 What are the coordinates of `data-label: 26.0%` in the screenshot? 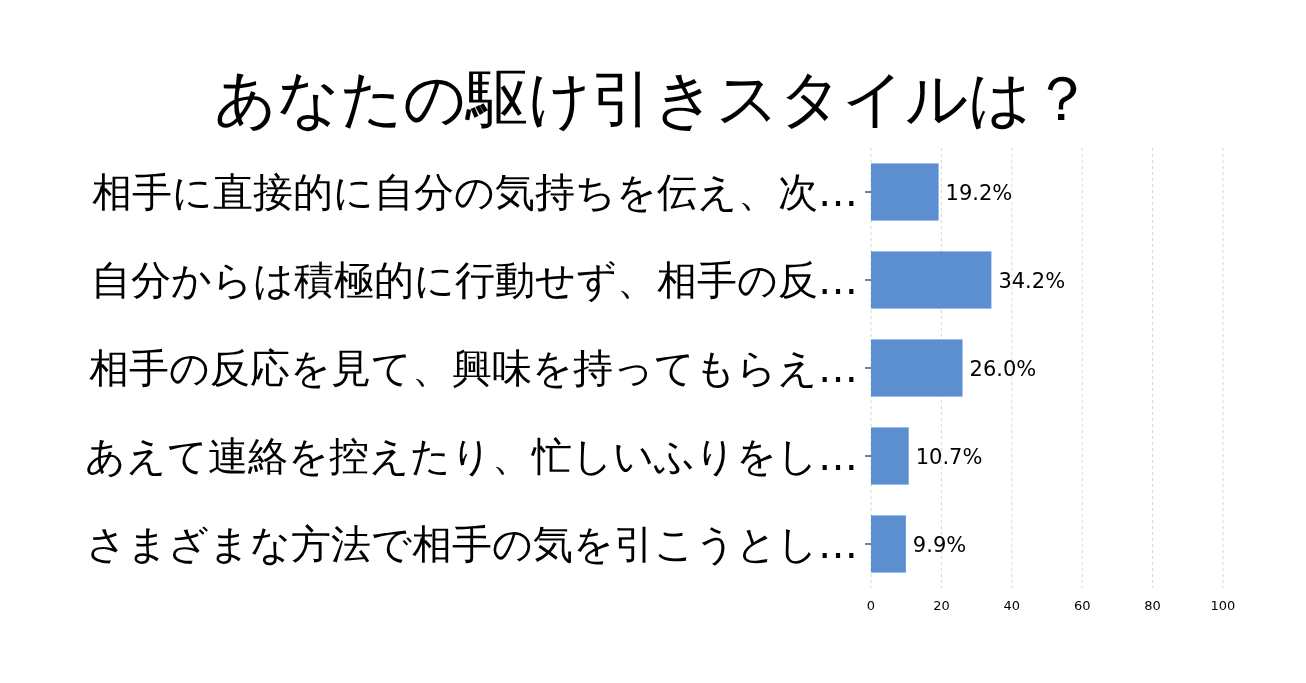 It's located at (1003, 369).